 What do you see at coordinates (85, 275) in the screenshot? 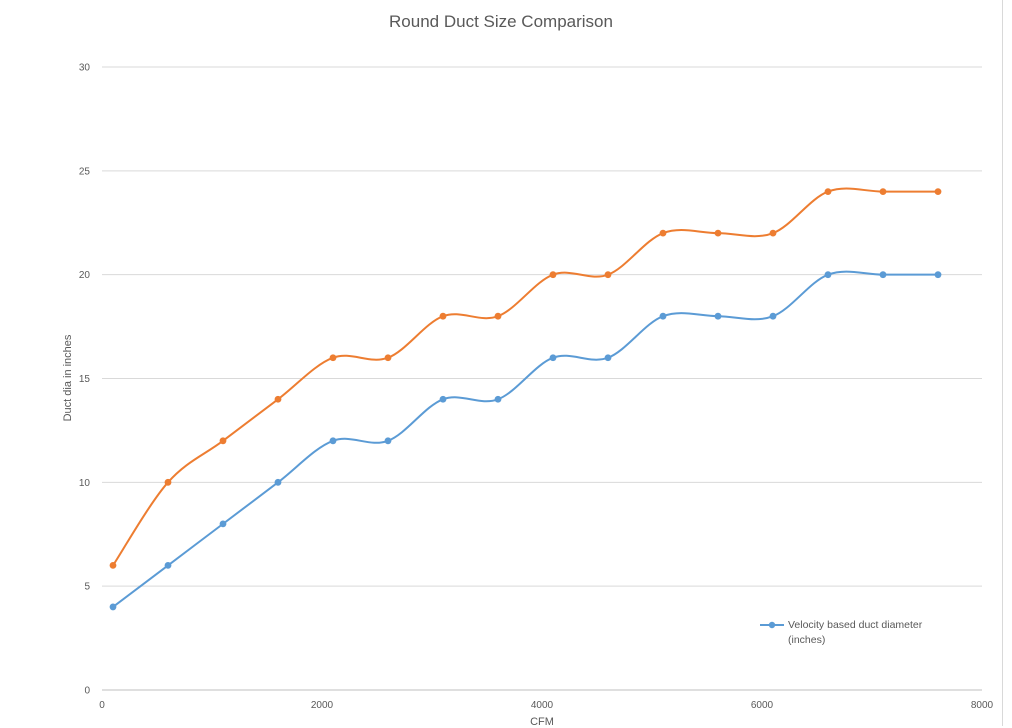
I see `y-tick-label: 20` at bounding box center [85, 275].